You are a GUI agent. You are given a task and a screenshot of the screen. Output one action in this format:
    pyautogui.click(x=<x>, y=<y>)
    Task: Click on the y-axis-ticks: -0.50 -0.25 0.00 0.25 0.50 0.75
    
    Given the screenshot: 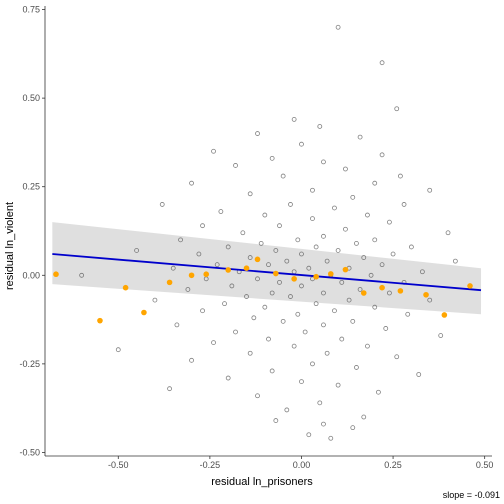 What is the action you would take?
    pyautogui.click(x=32, y=231)
    